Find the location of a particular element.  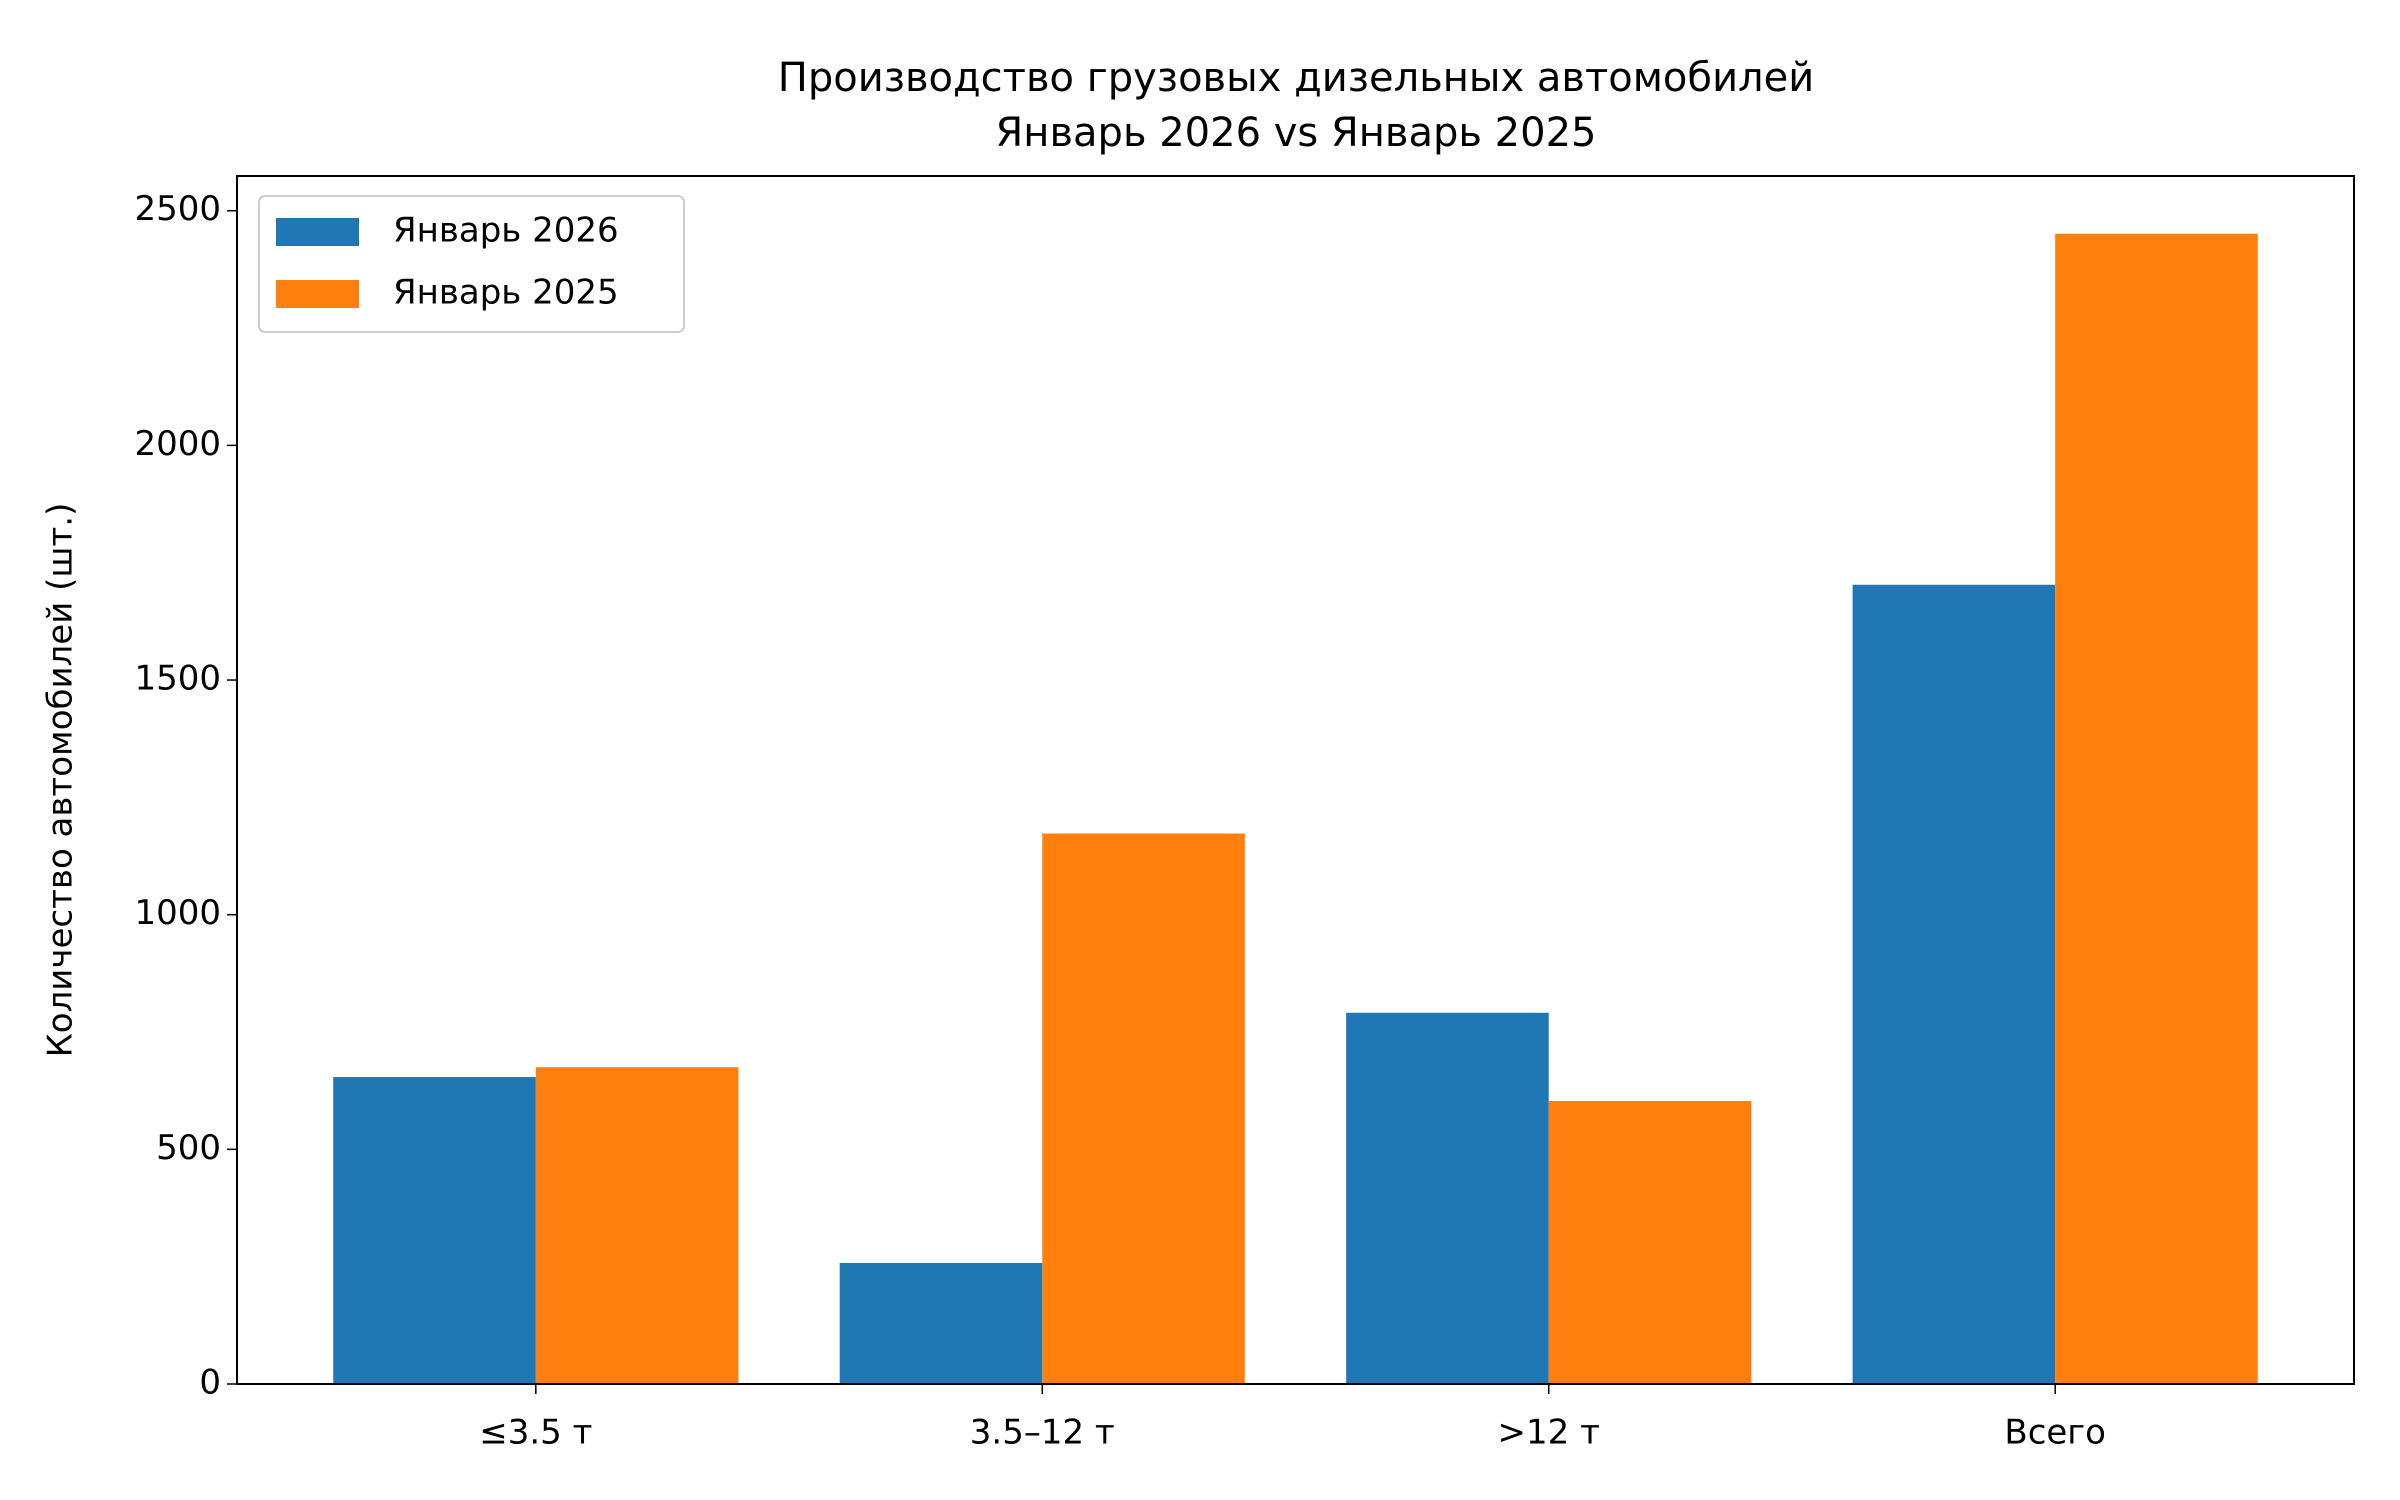

y-tick-label: 0 is located at coordinates (210, 1383).